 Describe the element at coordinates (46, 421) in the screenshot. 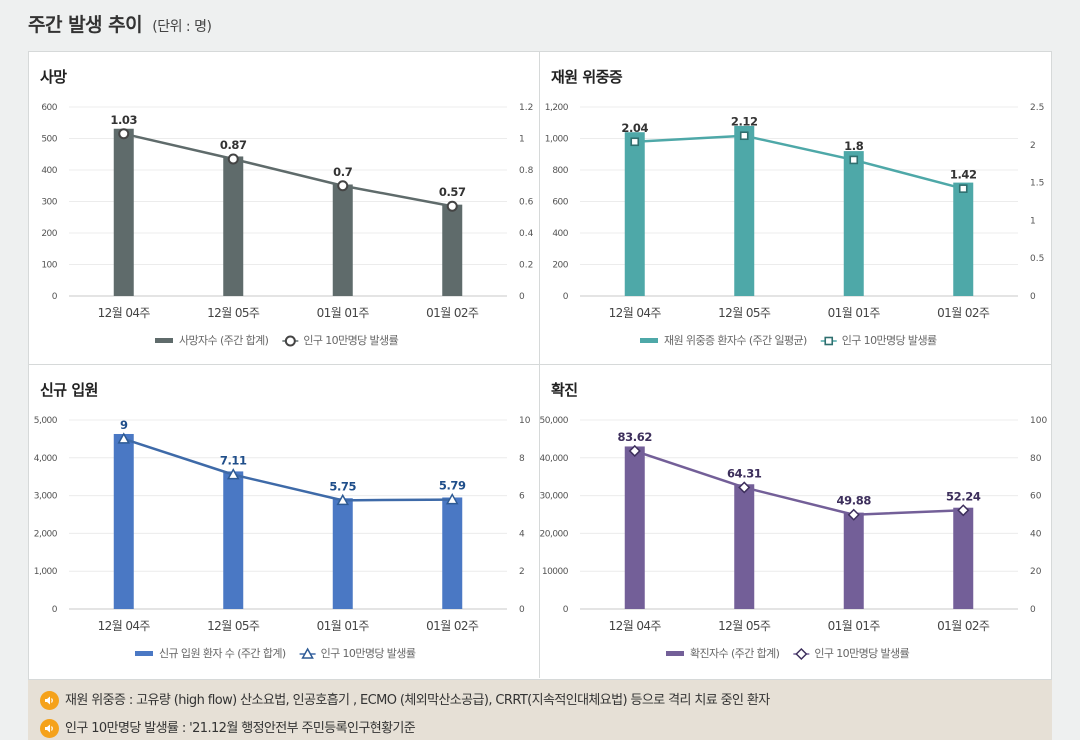

I see `y-tick-label-left: 5,000` at that location.